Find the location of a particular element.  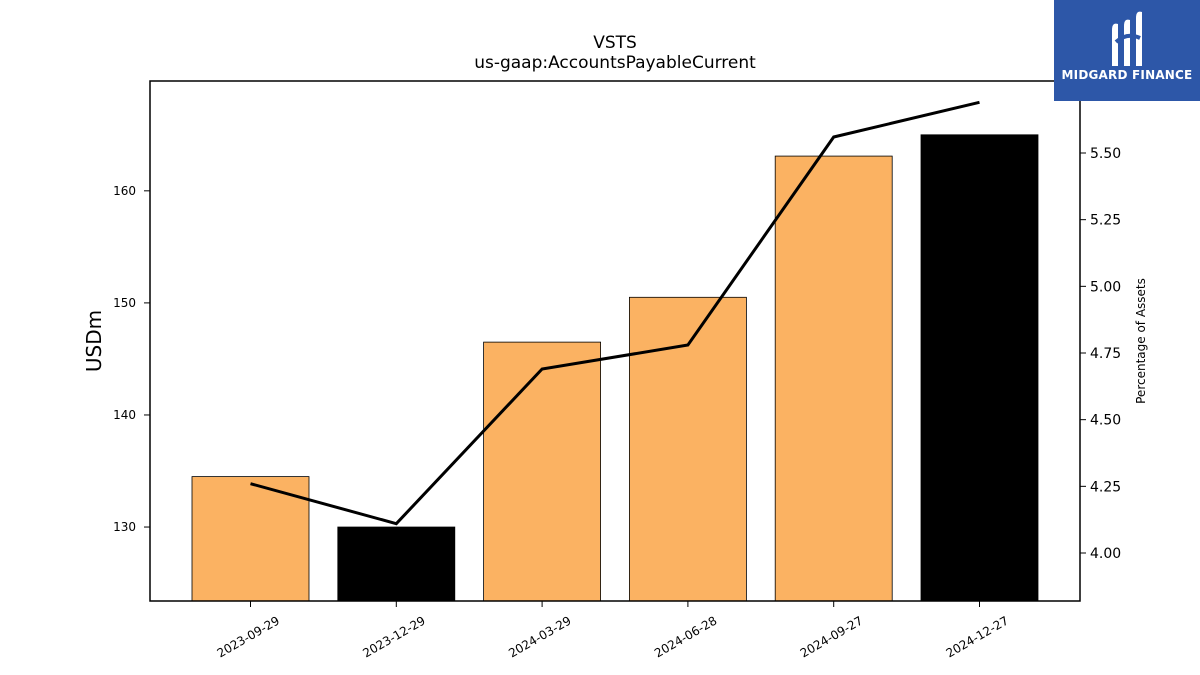

x-tick-label: 2023-09-29 is located at coordinates (248, 636).